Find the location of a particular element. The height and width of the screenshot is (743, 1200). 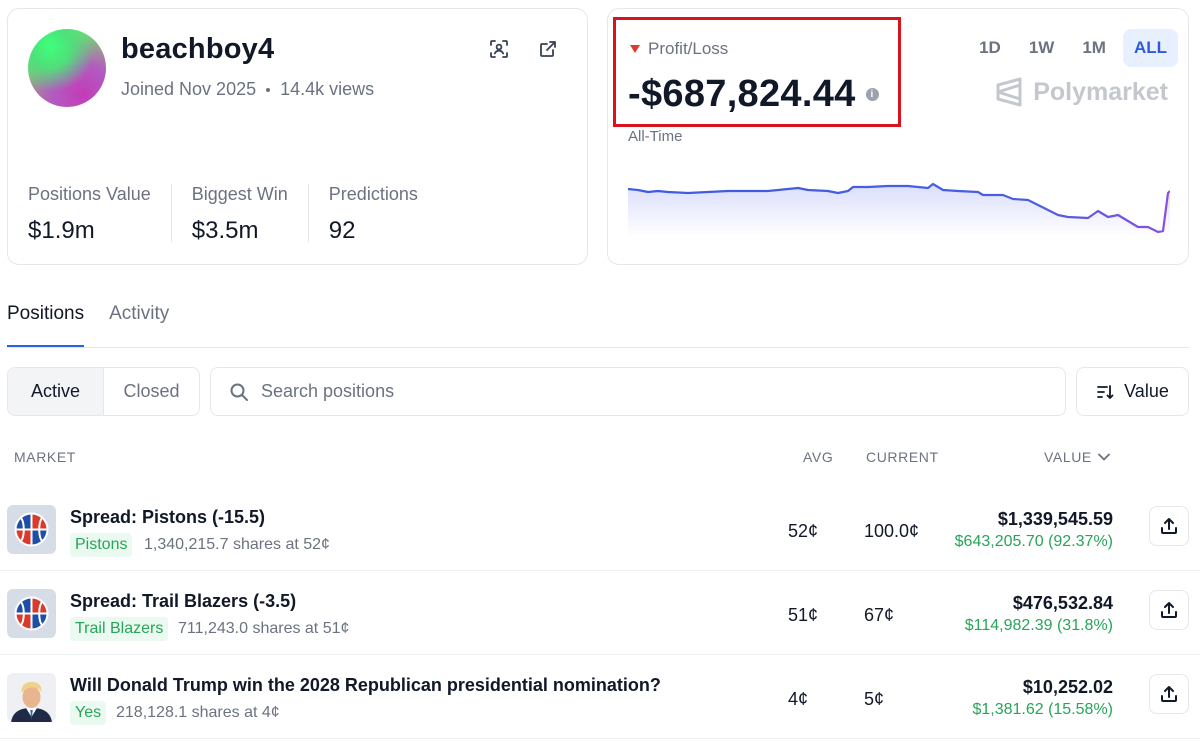

stat-value: $1.9m is located at coordinates (61, 230).